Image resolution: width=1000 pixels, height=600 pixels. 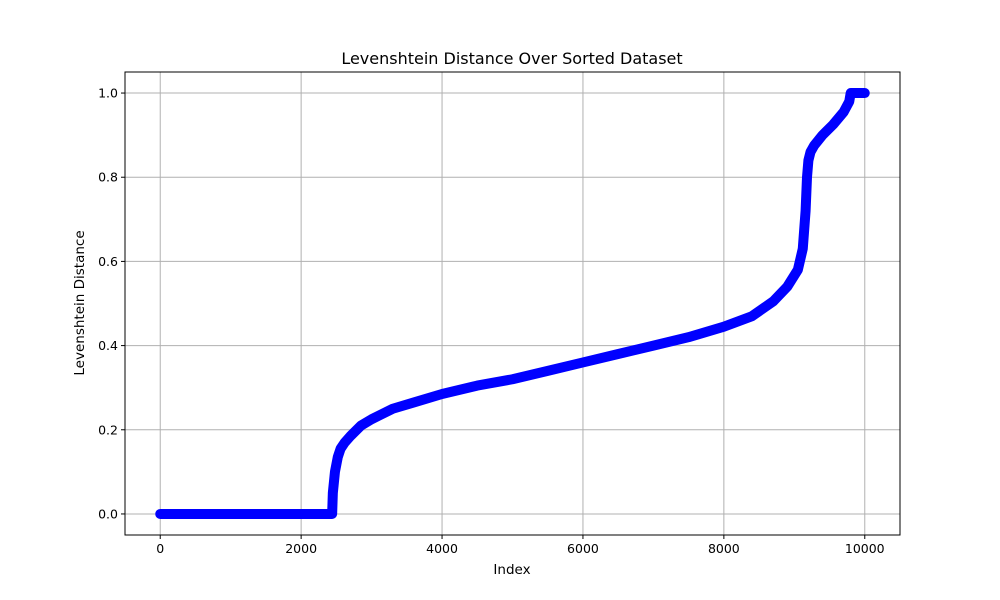 I want to click on x-tick-label: 2000, so click(x=301, y=548).